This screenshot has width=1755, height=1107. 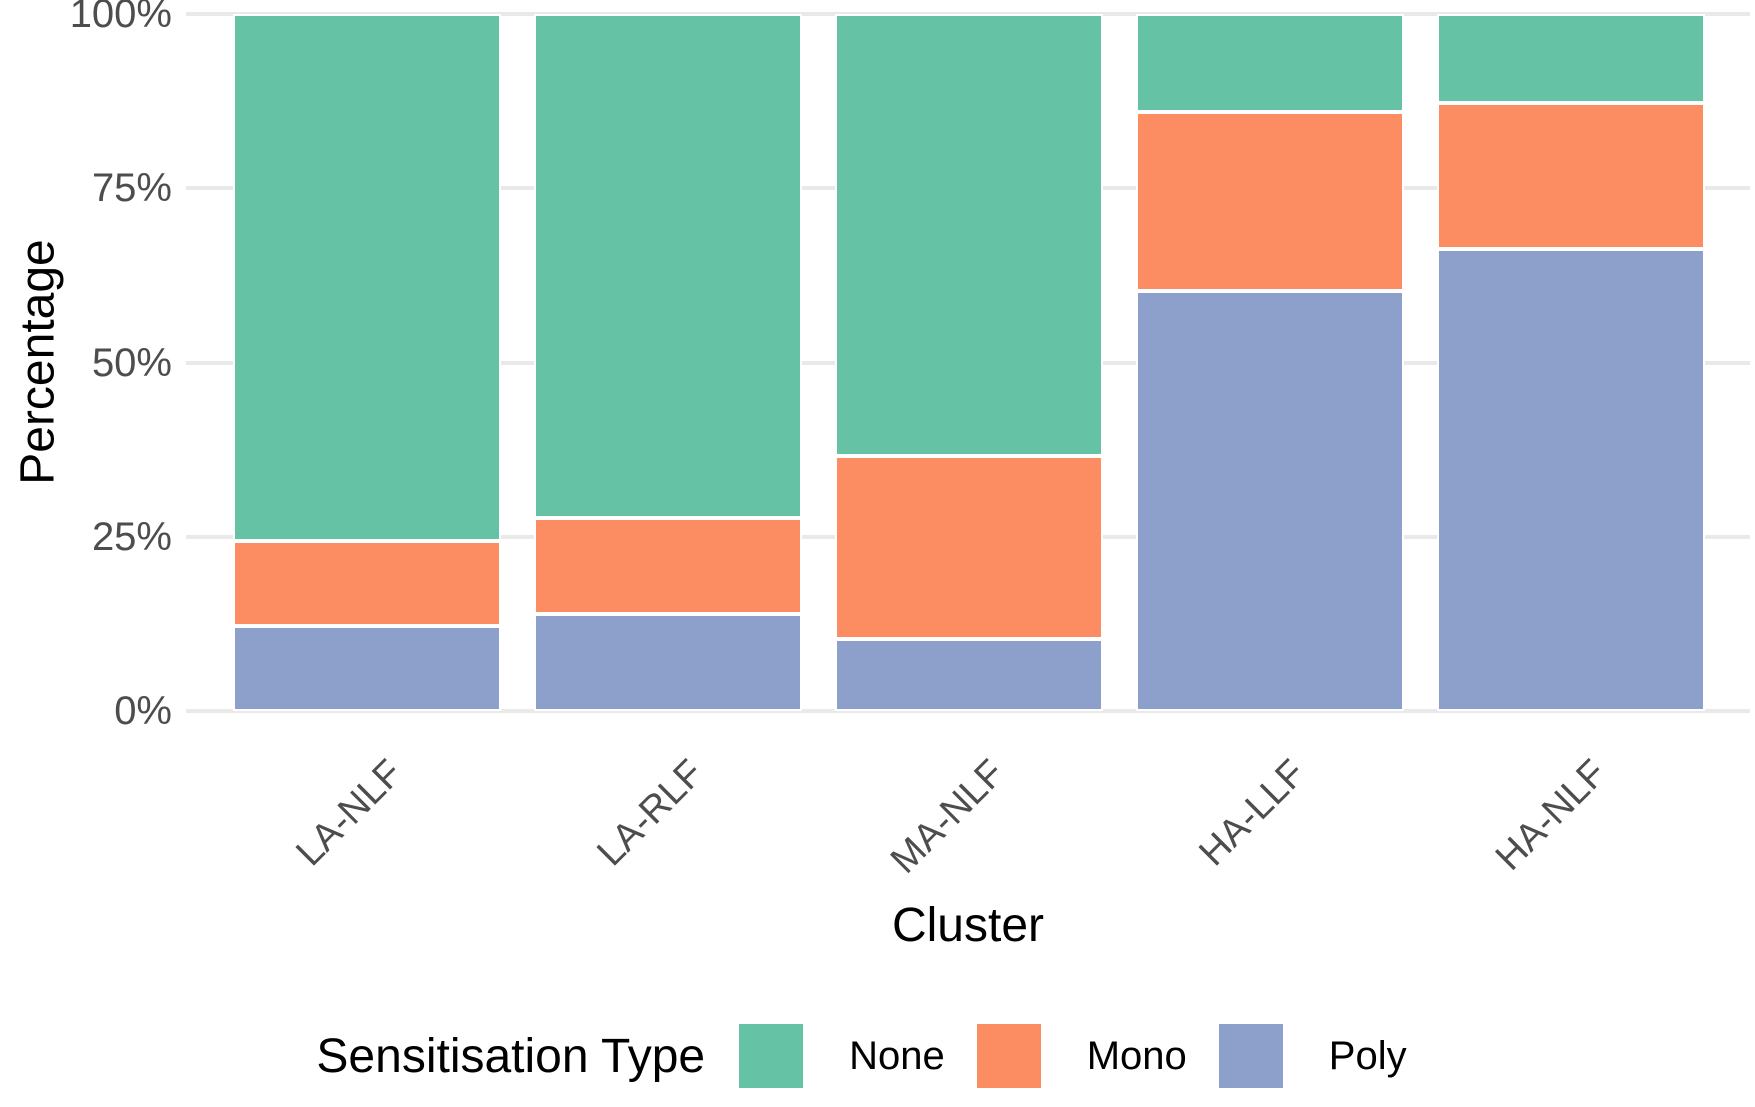 What do you see at coordinates (1571, 479) in the screenshot?
I see `segment-HA-NLF-Poly` at bounding box center [1571, 479].